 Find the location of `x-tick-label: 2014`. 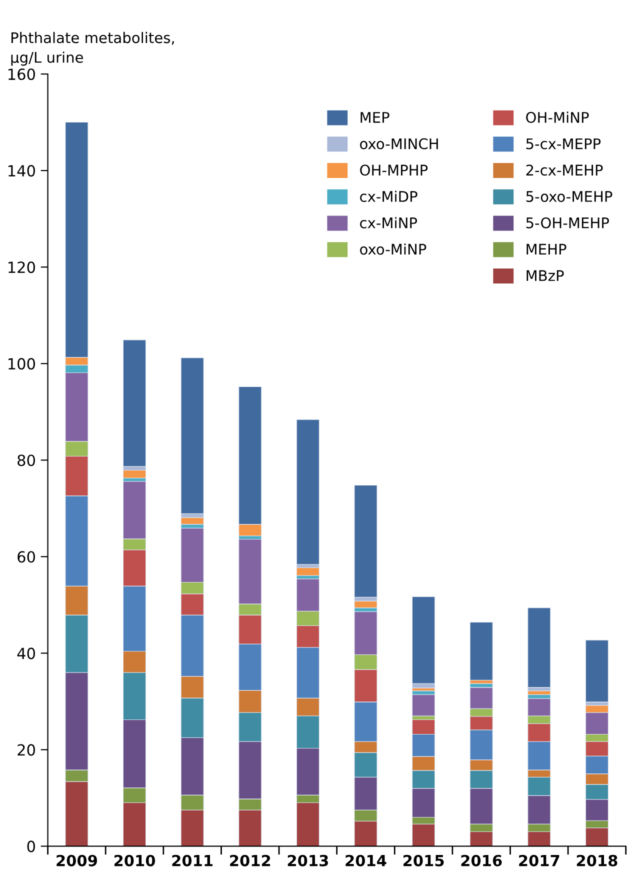

x-tick-label: 2014 is located at coordinates (366, 860).